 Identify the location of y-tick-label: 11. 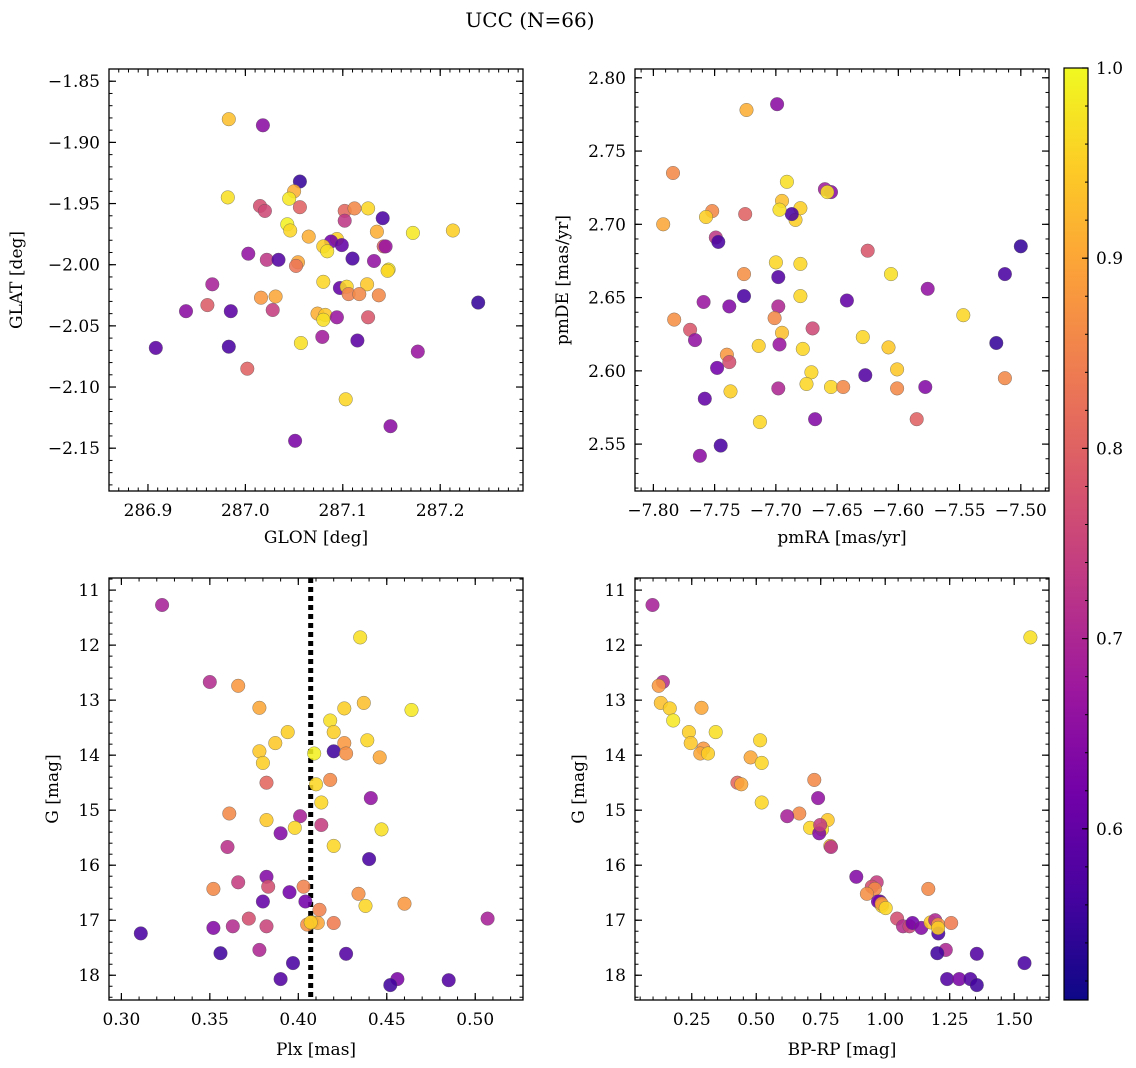
(615, 591).